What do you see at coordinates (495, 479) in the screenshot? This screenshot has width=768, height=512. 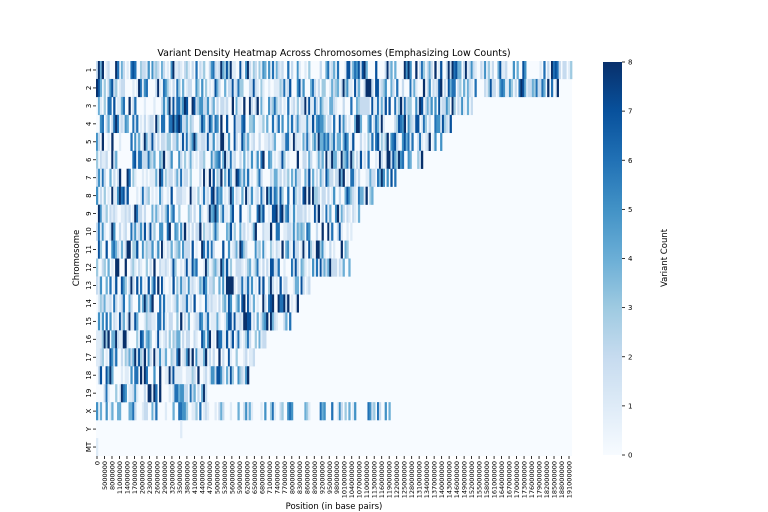 I see `x-tick-label: 161000000` at bounding box center [495, 479].